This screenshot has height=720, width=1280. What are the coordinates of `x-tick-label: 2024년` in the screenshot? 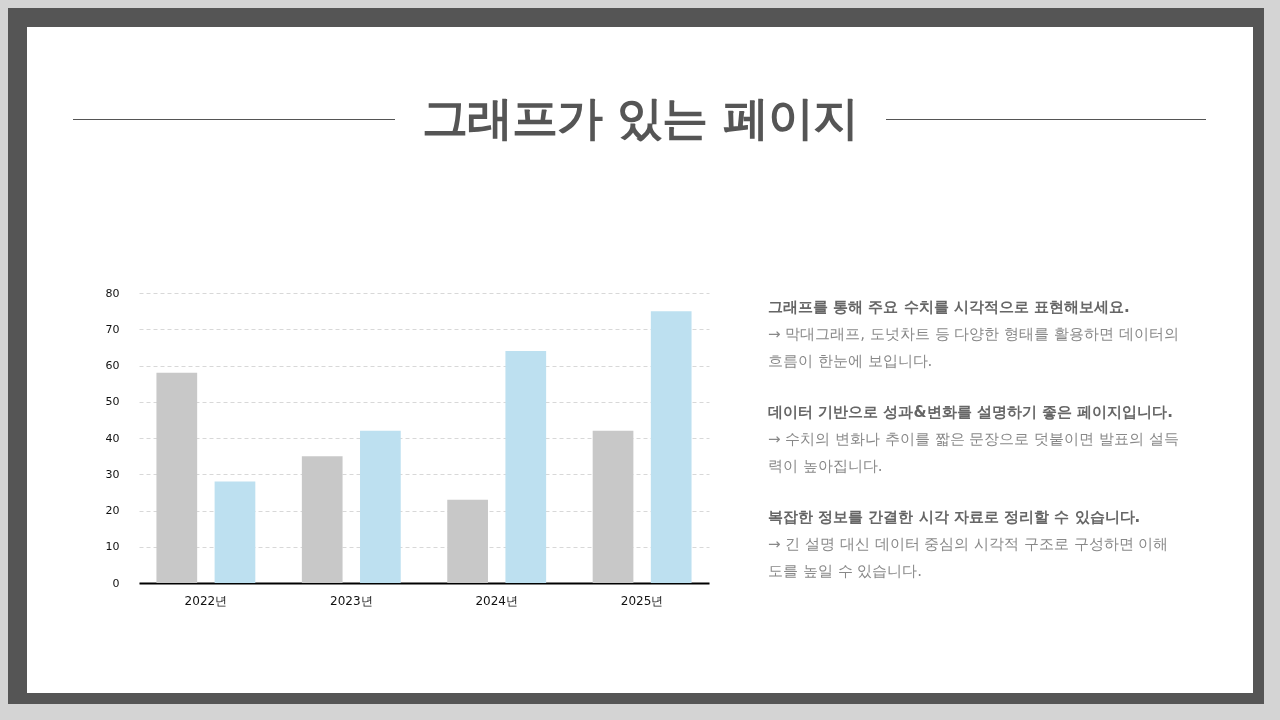 It's located at (496, 600).